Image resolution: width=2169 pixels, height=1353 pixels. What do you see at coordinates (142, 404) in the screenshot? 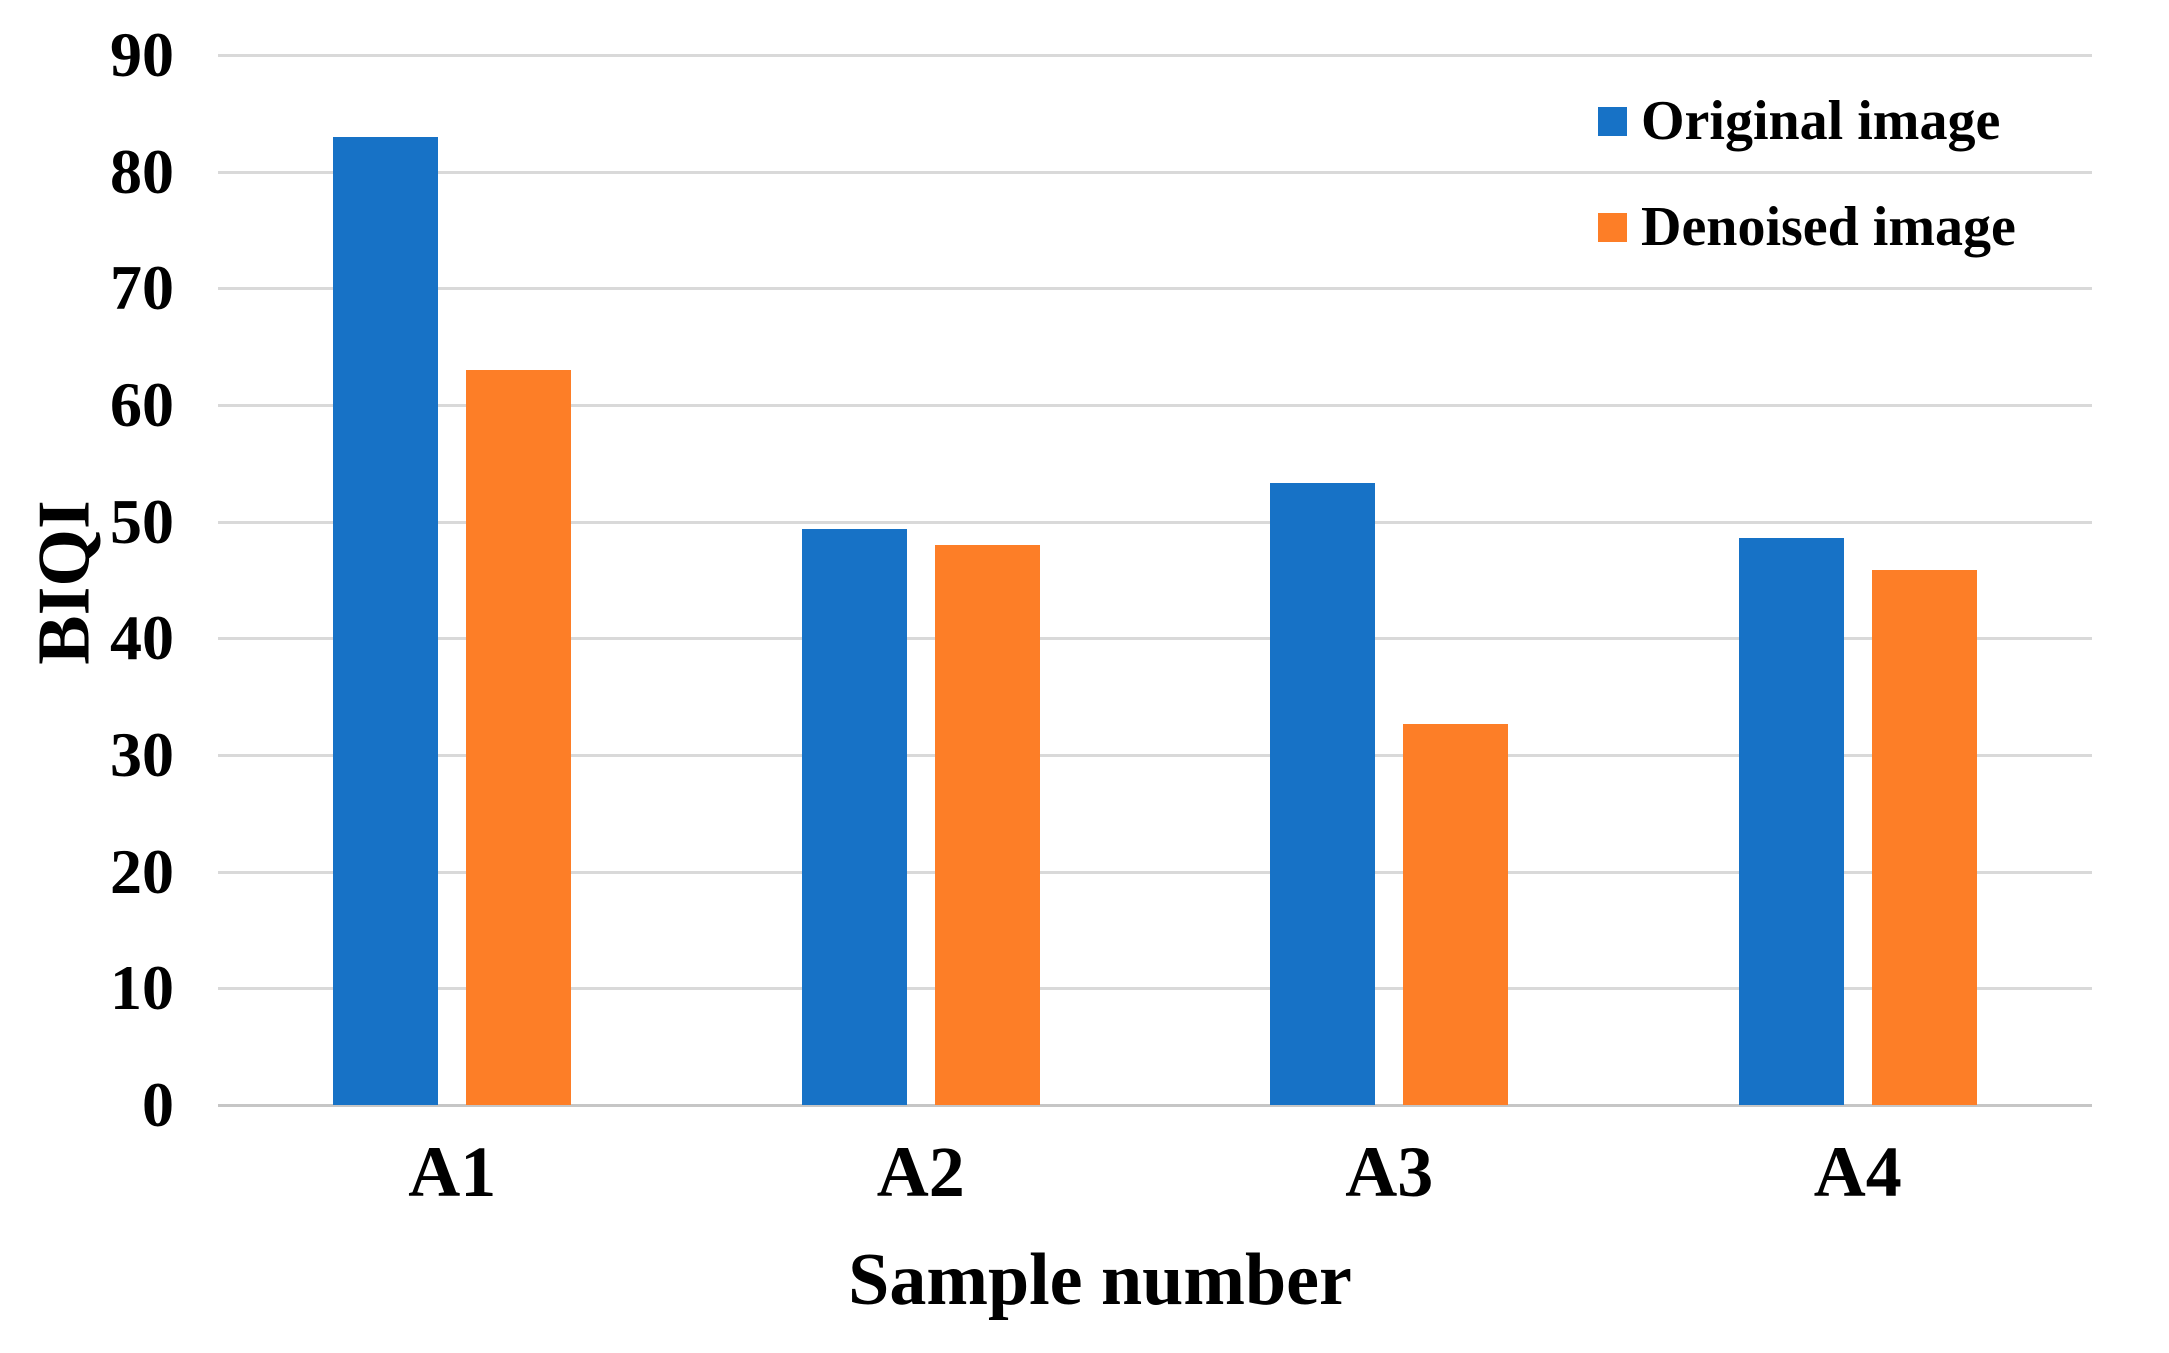
I see `y-tick-label-60: 60` at bounding box center [142, 404].